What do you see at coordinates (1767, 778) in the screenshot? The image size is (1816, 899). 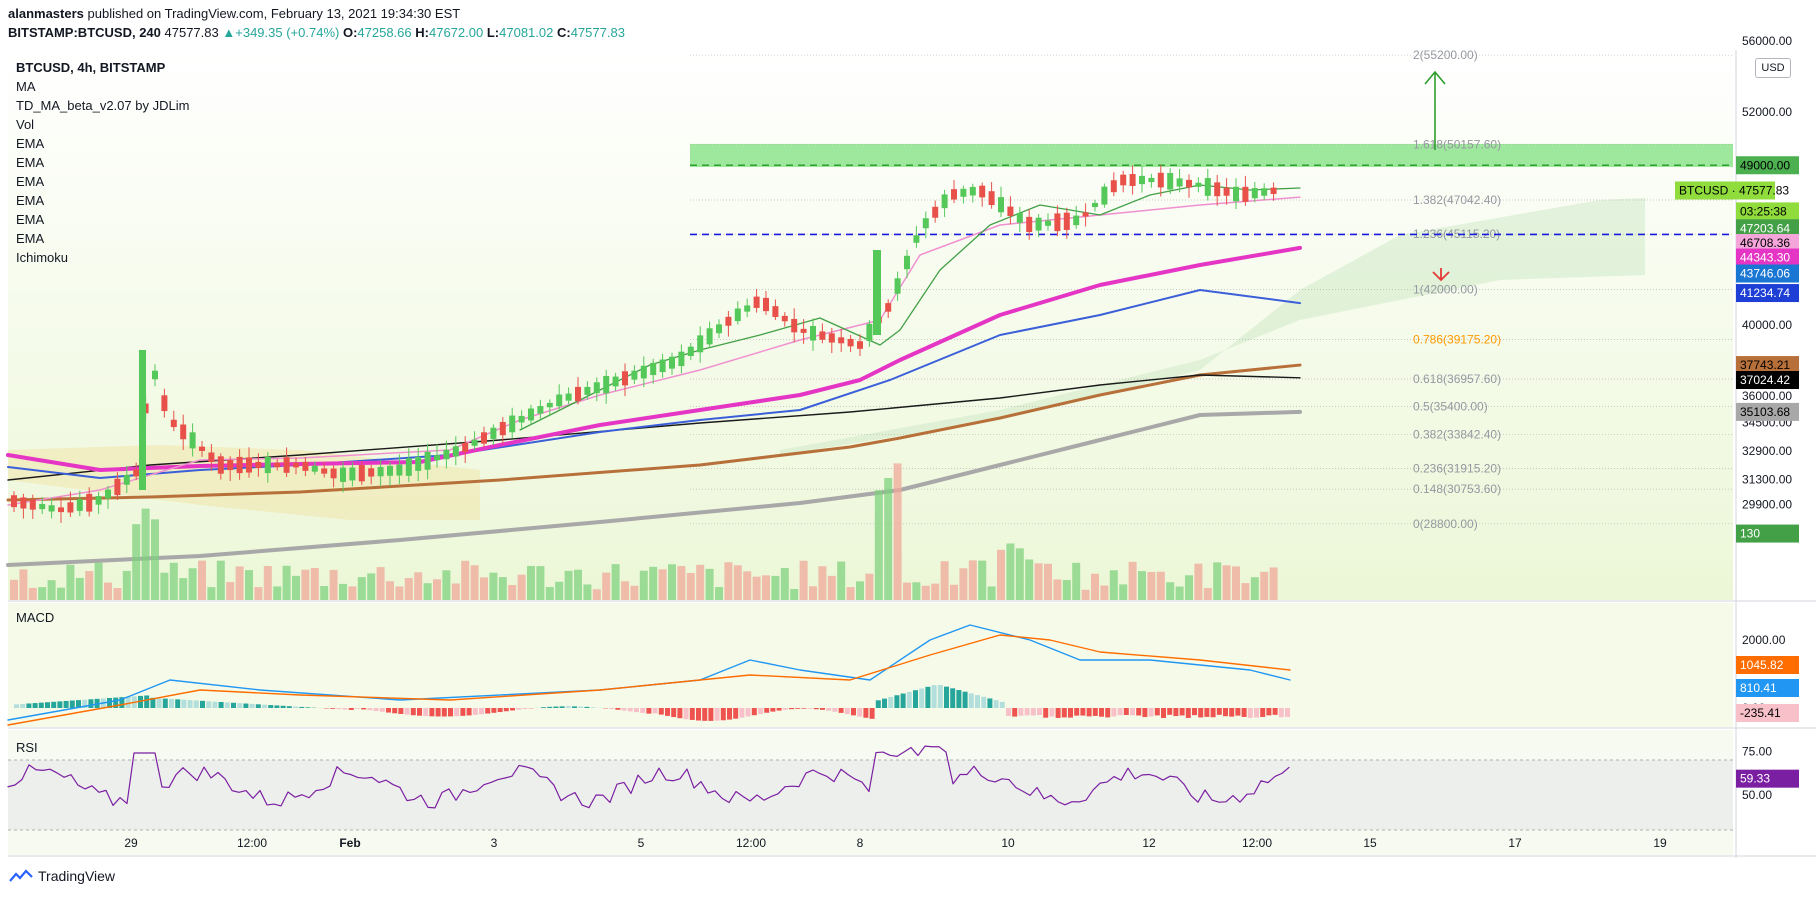 I see `rsi-label-box` at bounding box center [1767, 778].